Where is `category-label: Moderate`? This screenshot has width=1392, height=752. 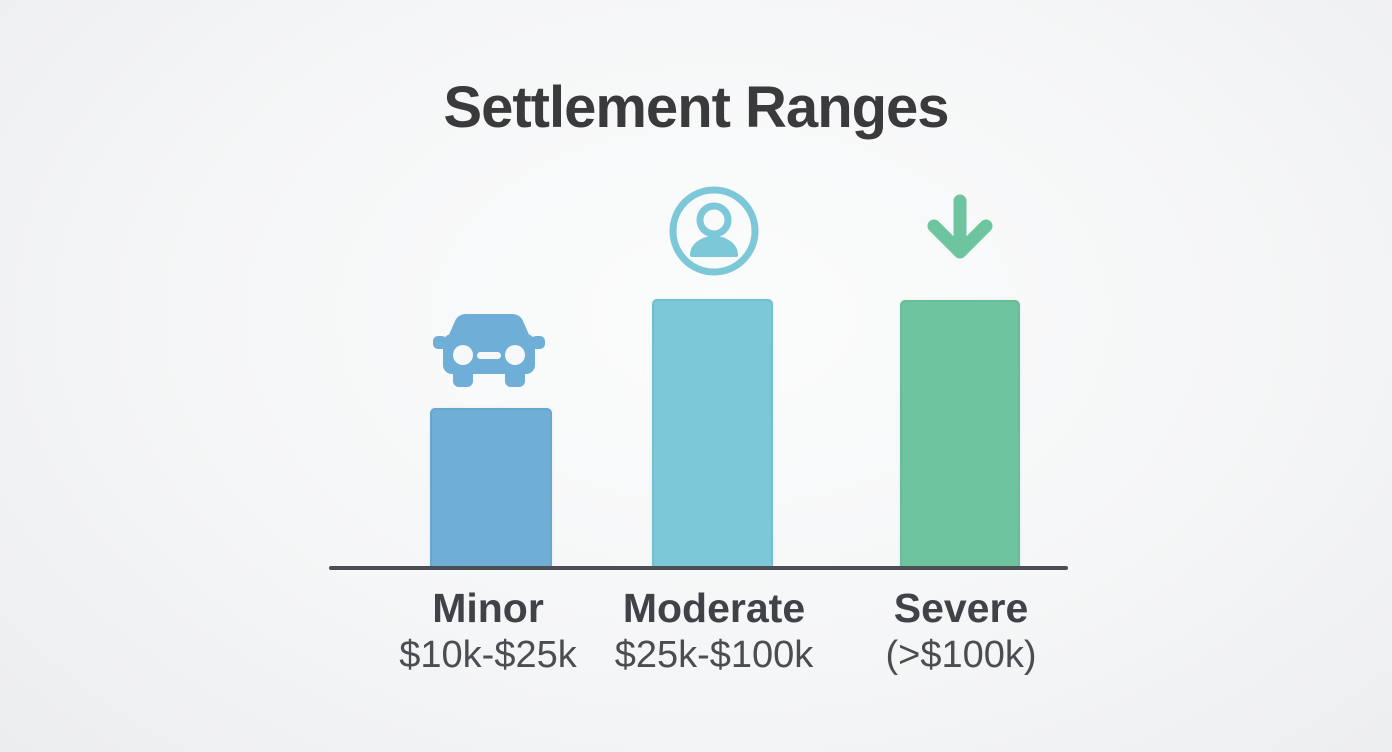 category-label: Moderate is located at coordinates (714, 608).